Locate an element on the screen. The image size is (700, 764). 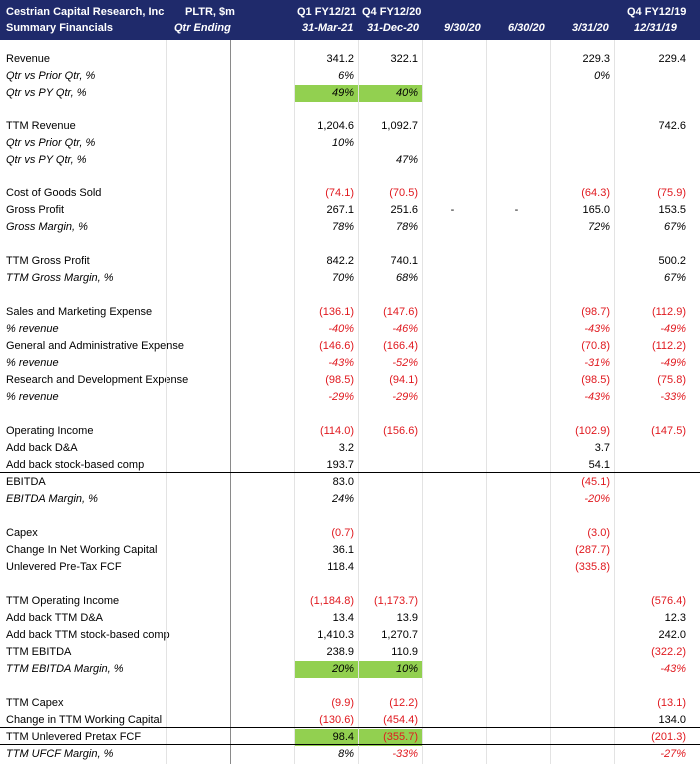
value-cell: 118.4 is located at coordinates (327, 567).